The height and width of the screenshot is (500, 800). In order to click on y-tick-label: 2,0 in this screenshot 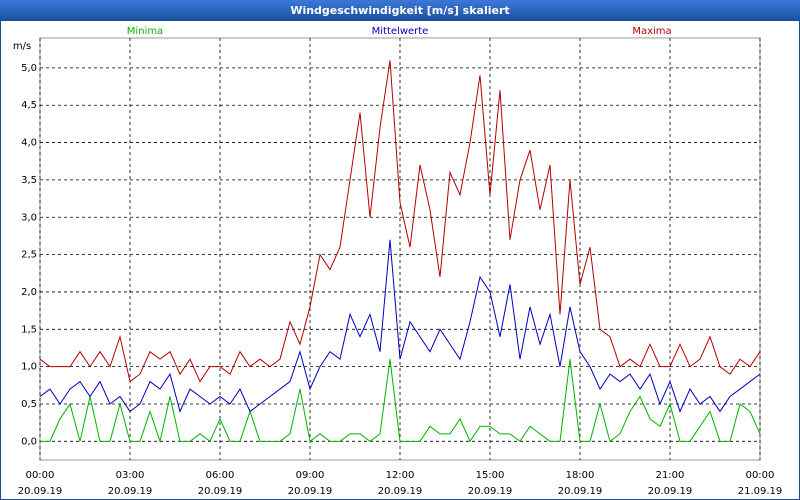, I will do `click(29, 292)`.